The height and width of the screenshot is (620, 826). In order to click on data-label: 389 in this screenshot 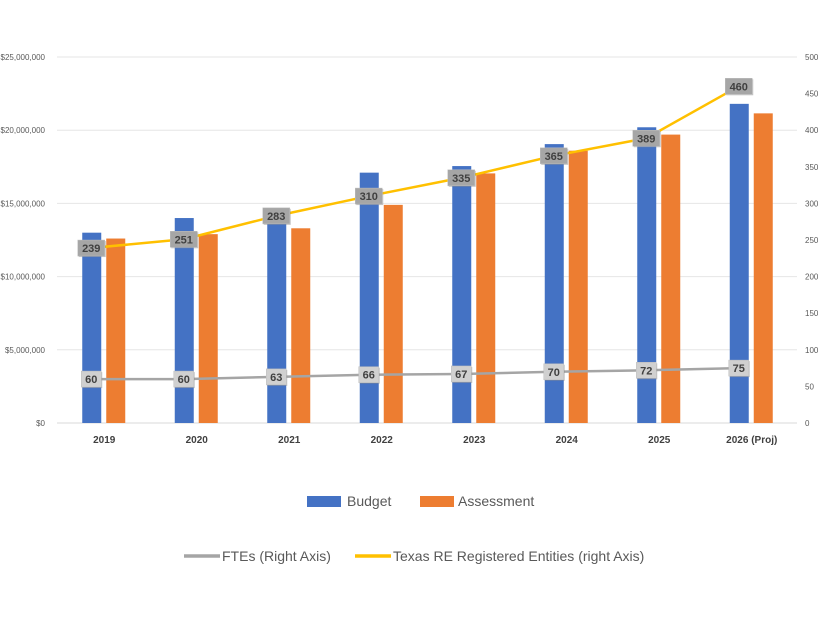, I will do `click(646, 139)`.